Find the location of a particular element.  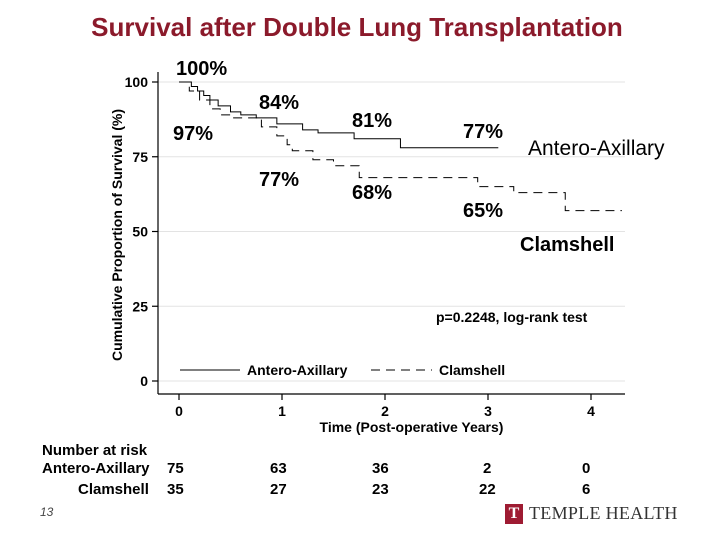

risk-value: 0 is located at coordinates (586, 468).